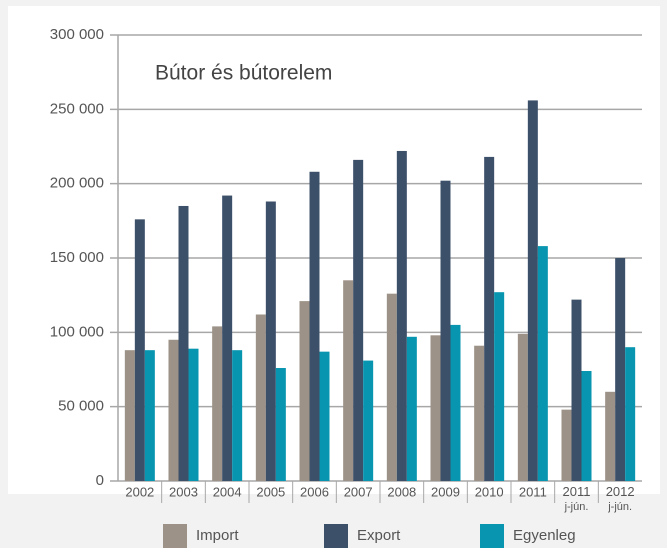 The image size is (667, 548). What do you see at coordinates (217, 535) in the screenshot?
I see `legend-label: Import` at bounding box center [217, 535].